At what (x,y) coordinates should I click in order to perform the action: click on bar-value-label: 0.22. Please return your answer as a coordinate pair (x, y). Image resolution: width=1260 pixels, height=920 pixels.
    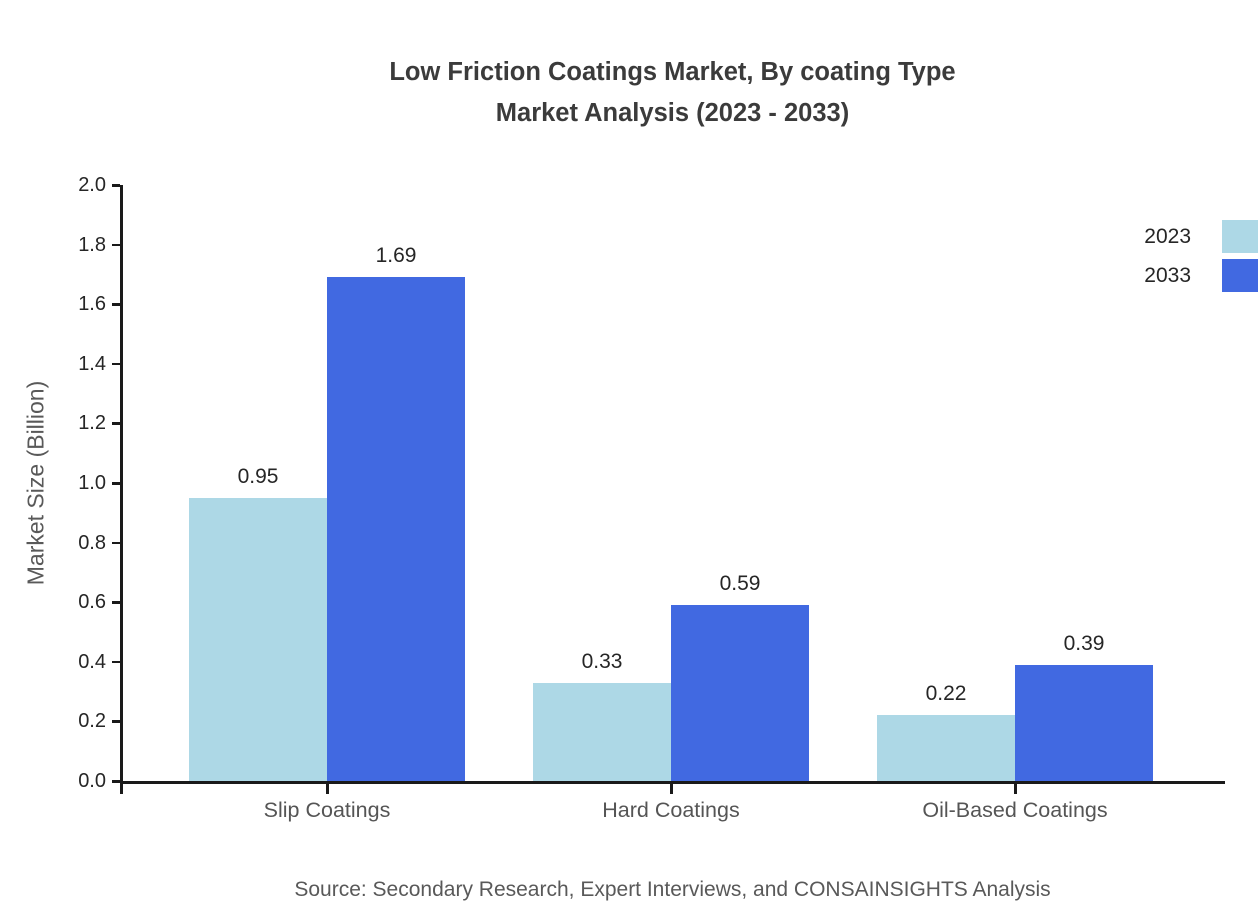
    Looking at the image, I should click on (946, 694).